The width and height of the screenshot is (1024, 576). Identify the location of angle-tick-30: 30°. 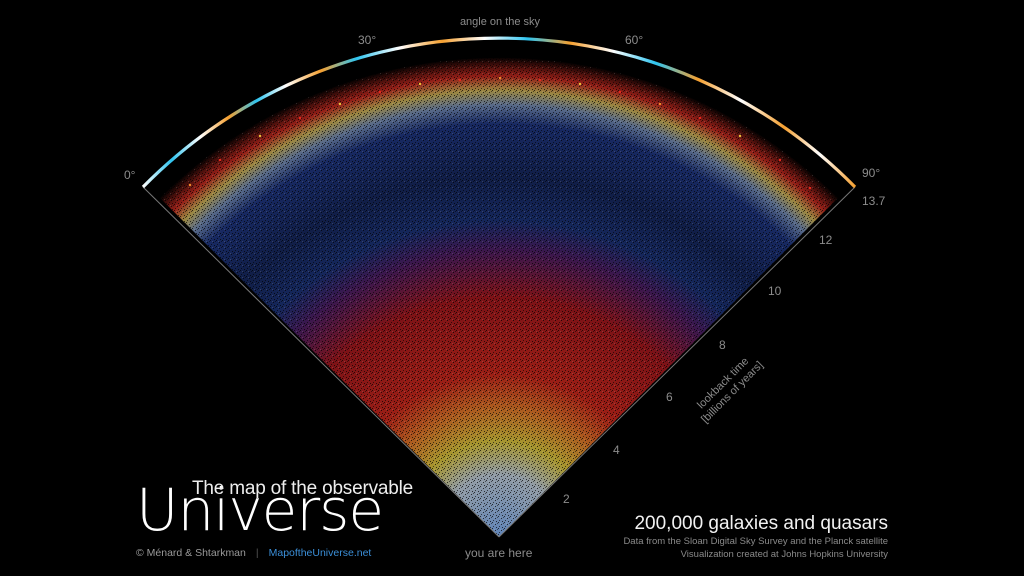
(367, 40).